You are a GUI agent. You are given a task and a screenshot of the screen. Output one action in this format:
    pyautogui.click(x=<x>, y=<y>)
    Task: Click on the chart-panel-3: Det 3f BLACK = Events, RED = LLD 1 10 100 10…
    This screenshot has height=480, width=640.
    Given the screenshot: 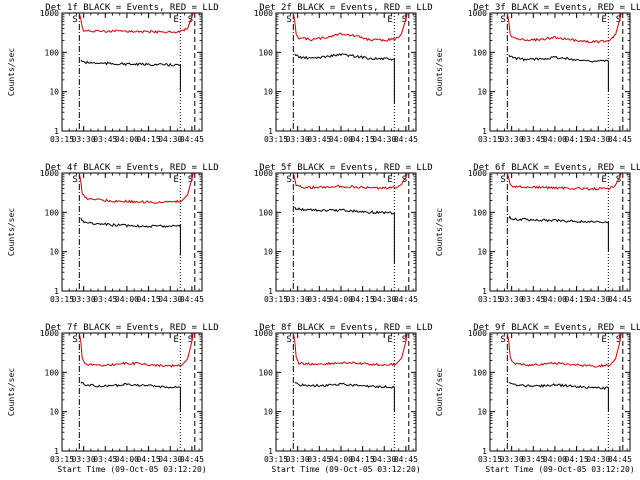 What is the action you would take?
    pyautogui.click(x=537, y=73)
    